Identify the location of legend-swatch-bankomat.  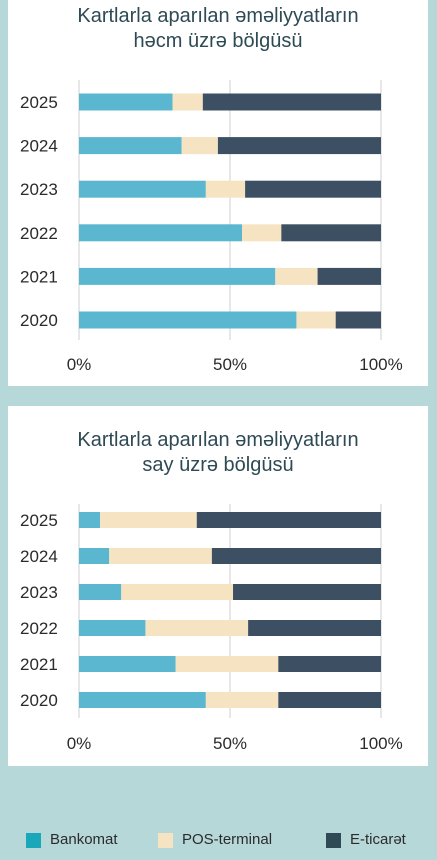
(33, 840).